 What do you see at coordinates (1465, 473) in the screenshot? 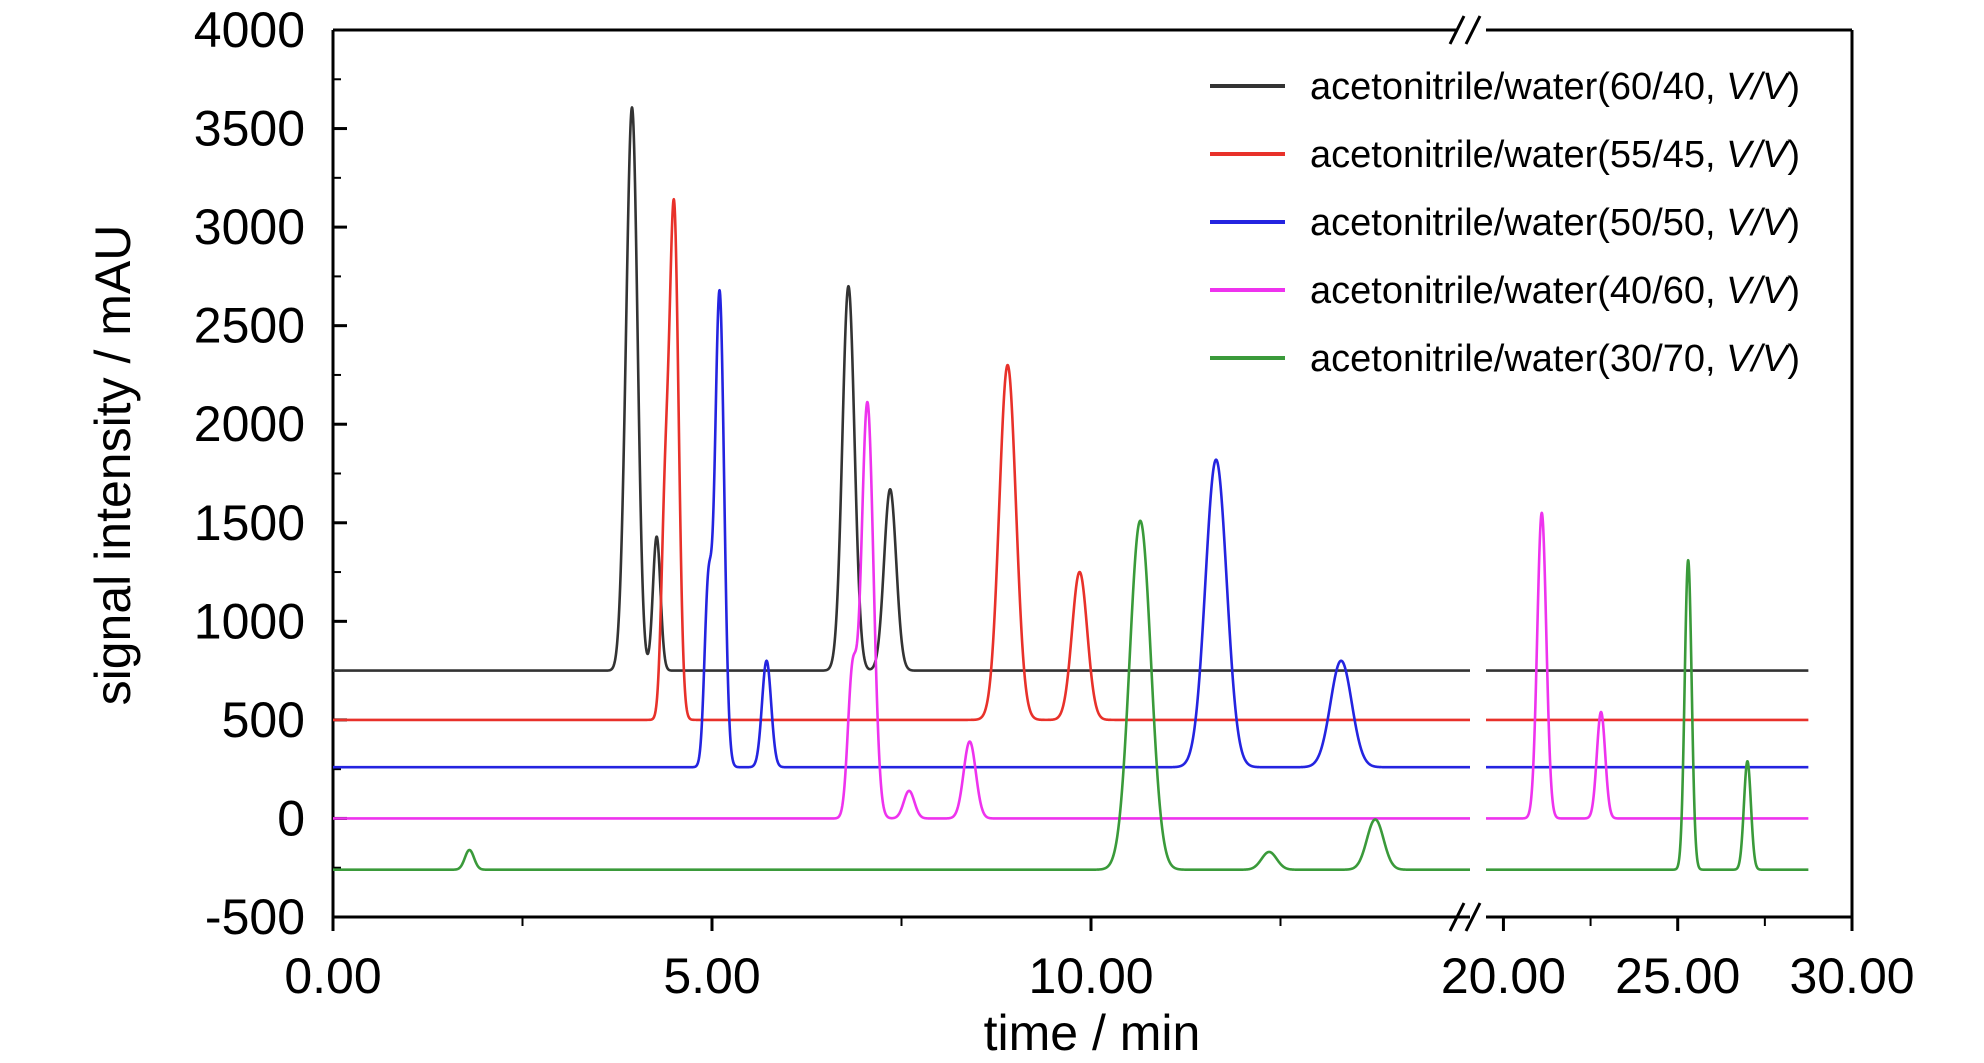
I see `axis-break-marks` at bounding box center [1465, 473].